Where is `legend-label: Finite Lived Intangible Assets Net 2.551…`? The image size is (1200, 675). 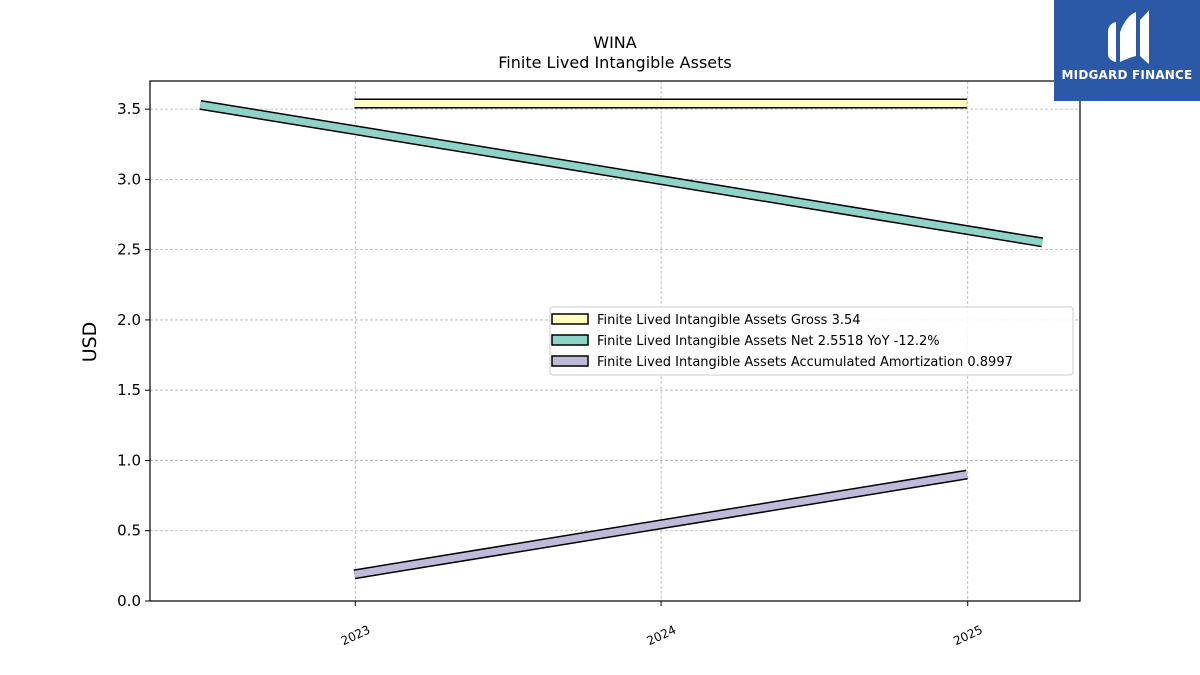
legend-label: Finite Lived Intangible Assets Net 2.551… is located at coordinates (768, 341).